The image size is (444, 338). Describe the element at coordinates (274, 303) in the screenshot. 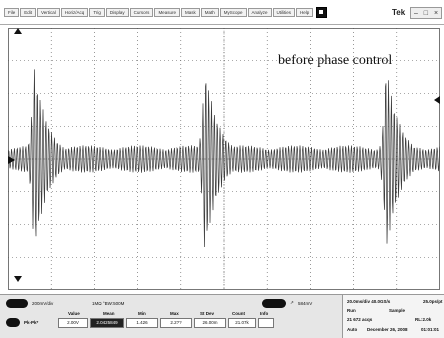

I see `trigger-badge` at that location.